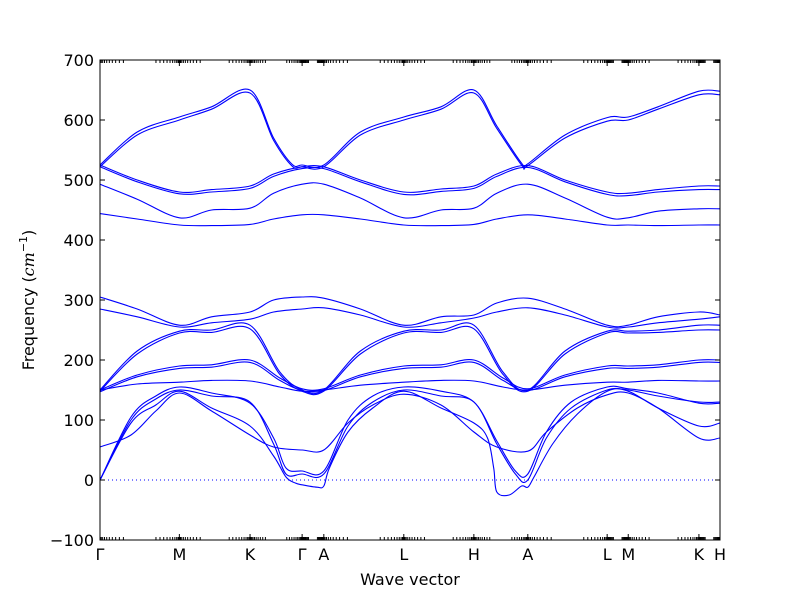  I want to click on y-axis-label-unit-exponent: −1, so click(23, 244).